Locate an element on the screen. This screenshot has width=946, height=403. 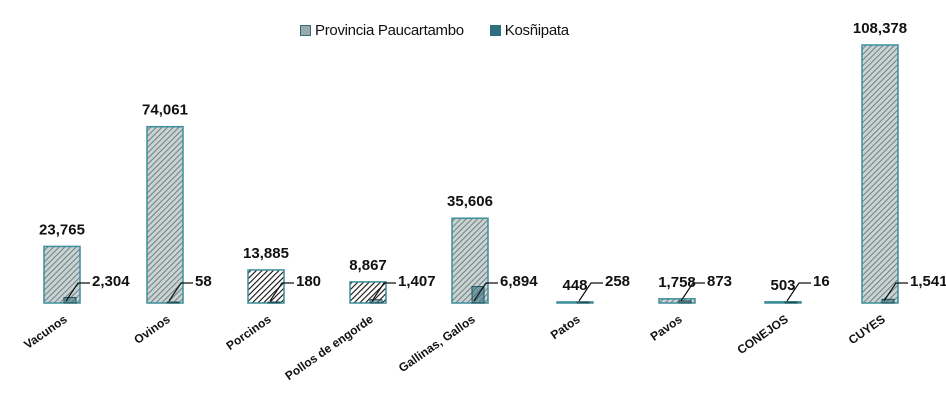
data-label-kosnipata-3: 1,407 is located at coordinates (417, 281).